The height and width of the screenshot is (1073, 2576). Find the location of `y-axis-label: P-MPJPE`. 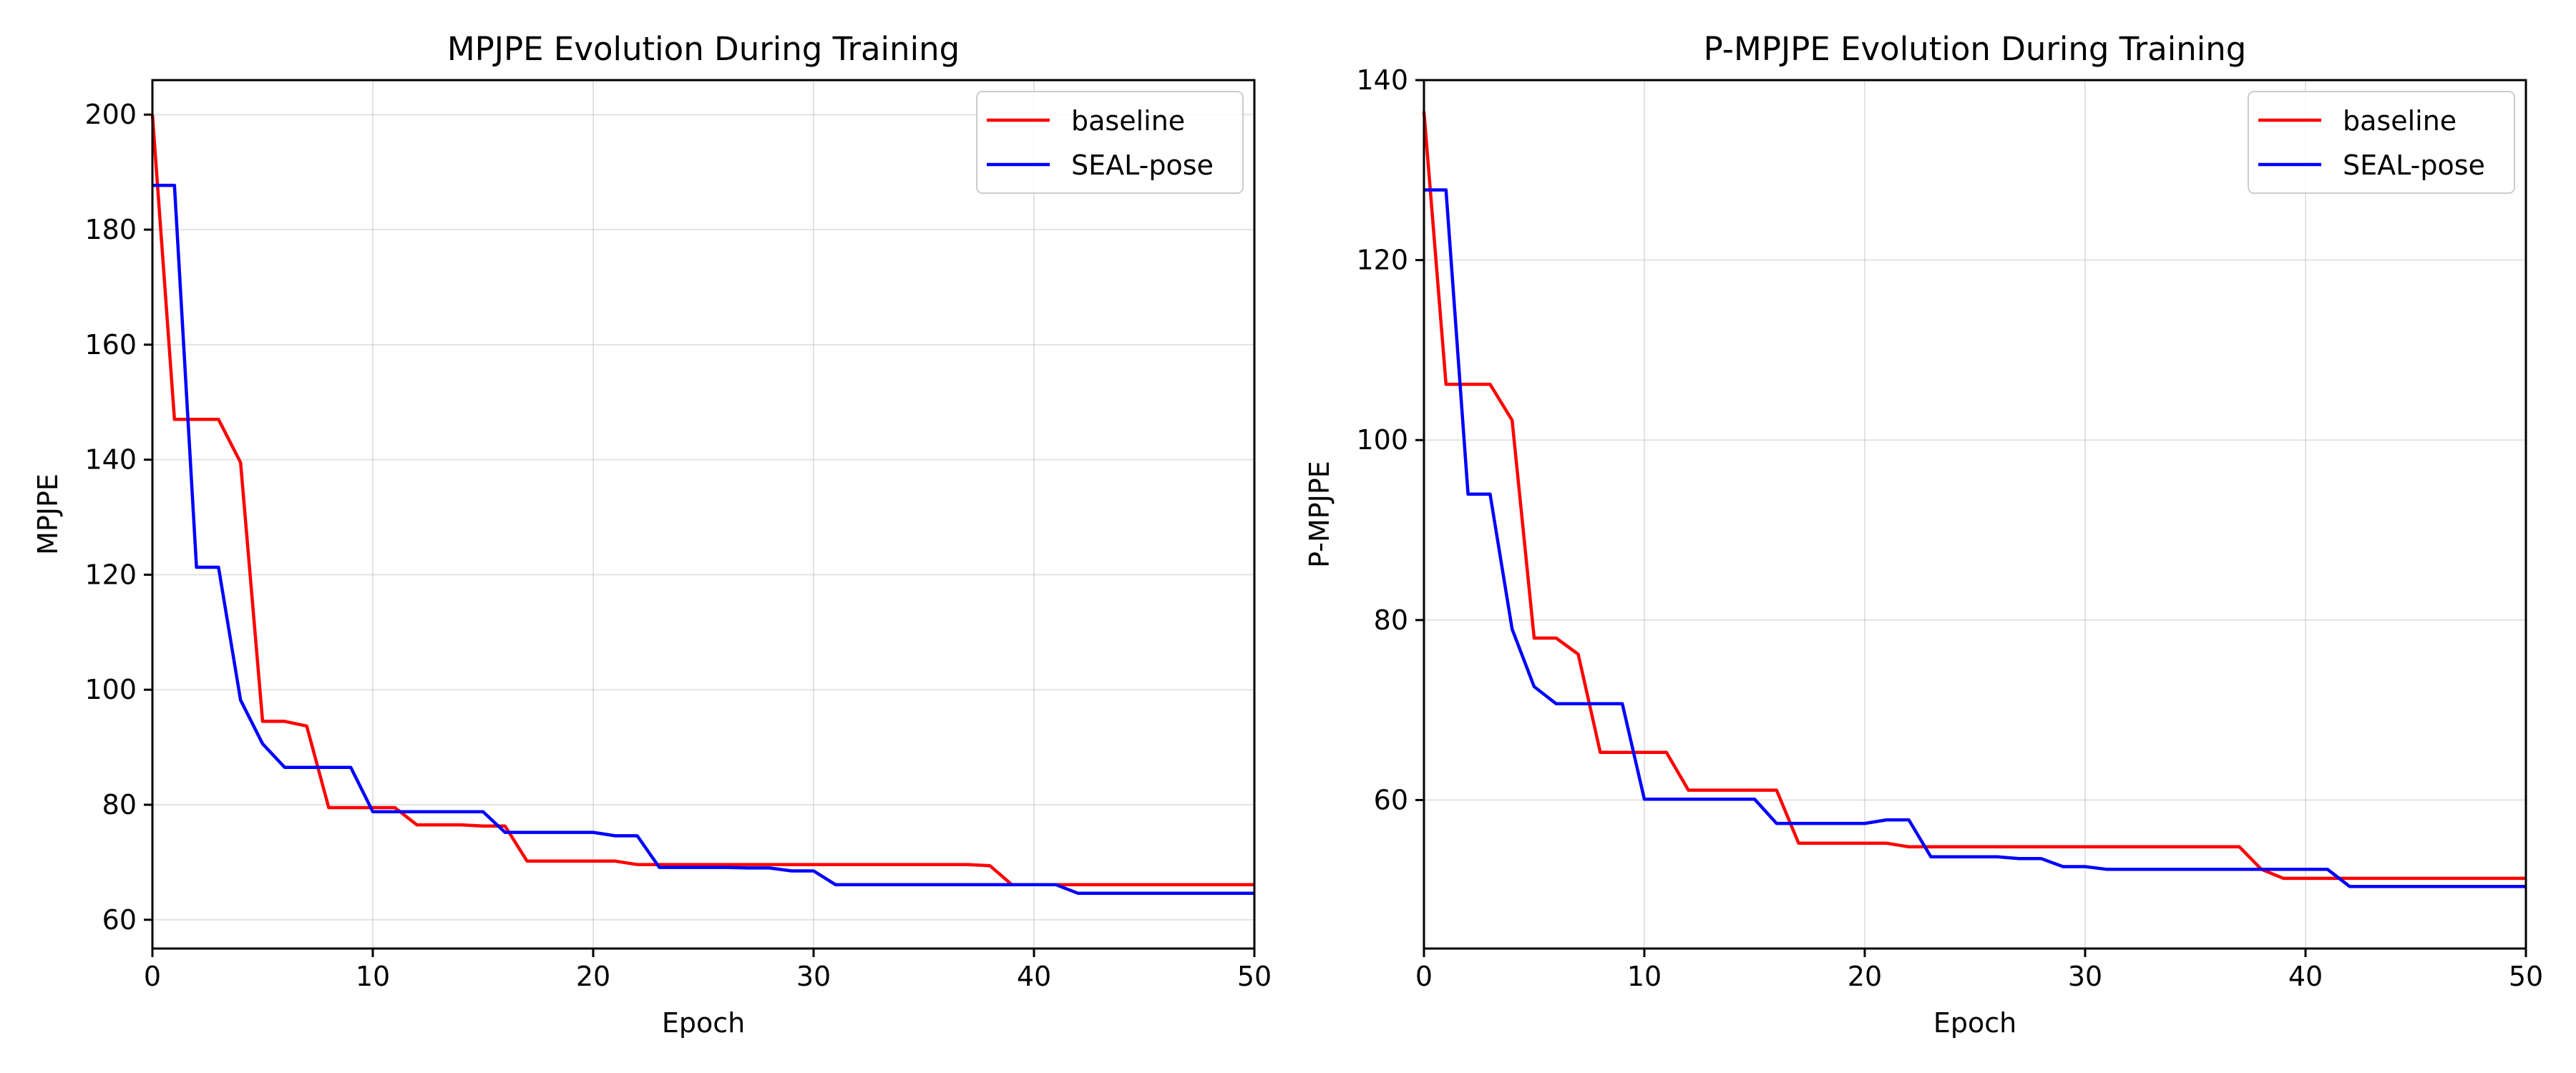

y-axis-label: P-MPJPE is located at coordinates (1319, 514).